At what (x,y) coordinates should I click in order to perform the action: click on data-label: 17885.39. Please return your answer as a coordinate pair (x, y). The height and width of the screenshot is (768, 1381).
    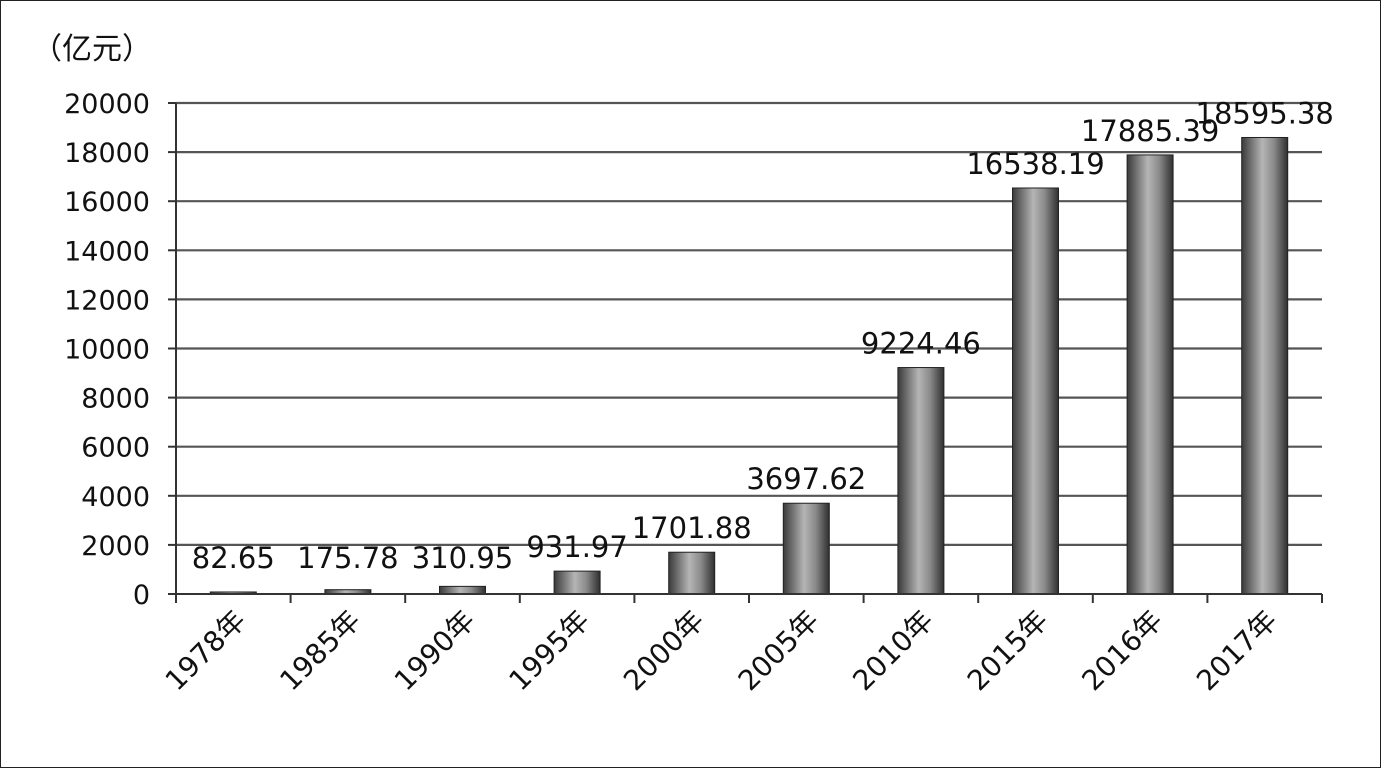
    Looking at the image, I should click on (1150, 131).